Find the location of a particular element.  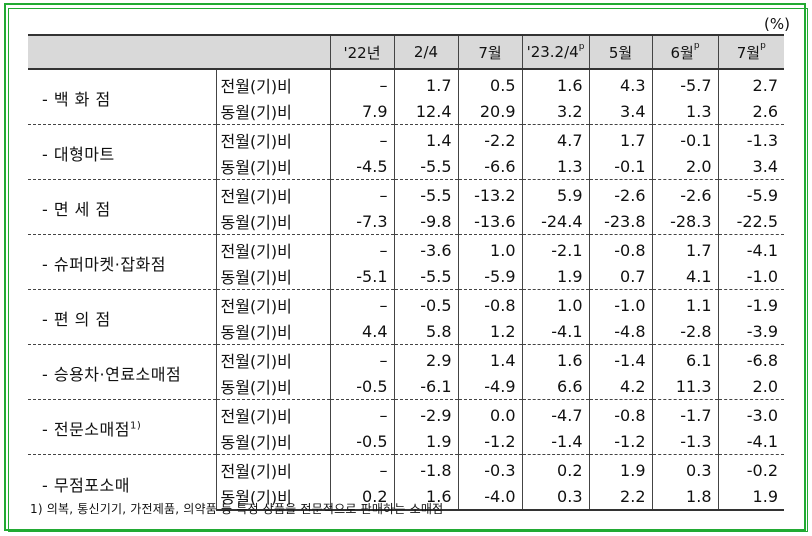

value-cell: -3.0 is located at coordinates (750, 413).